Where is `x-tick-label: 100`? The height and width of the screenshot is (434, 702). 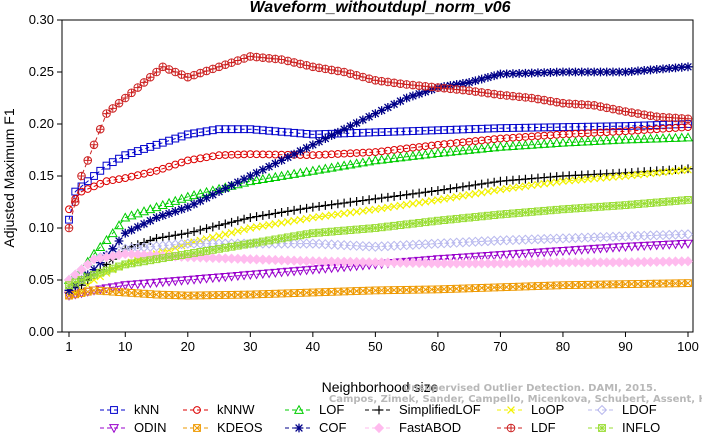
x-tick-label: 100 is located at coordinates (688, 346).